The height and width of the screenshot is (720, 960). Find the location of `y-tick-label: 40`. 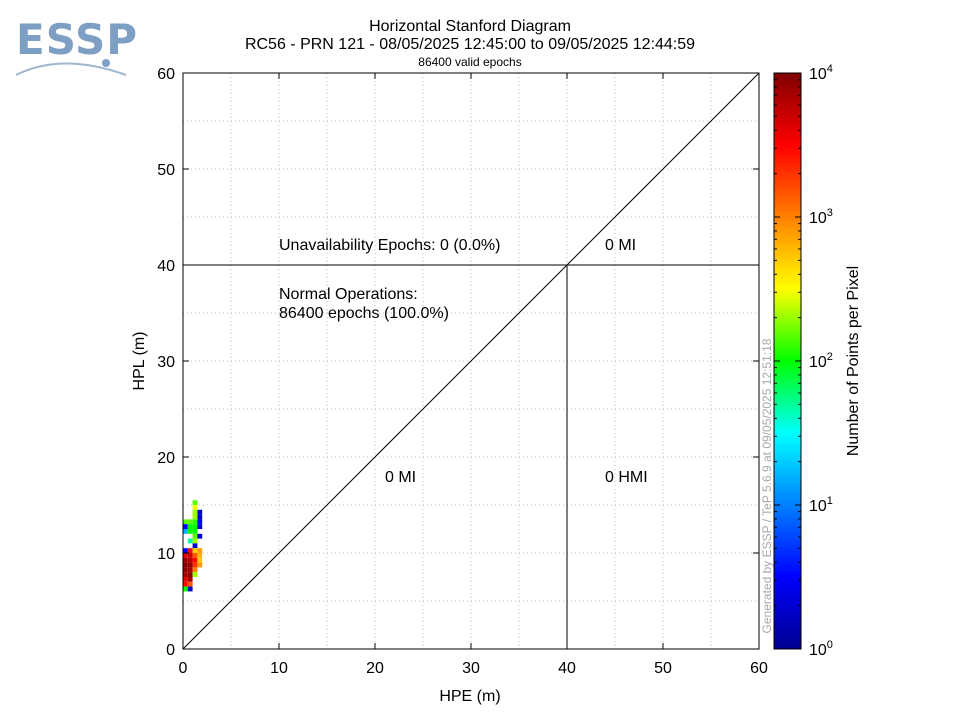

y-tick-label: 40 is located at coordinates (166, 266).